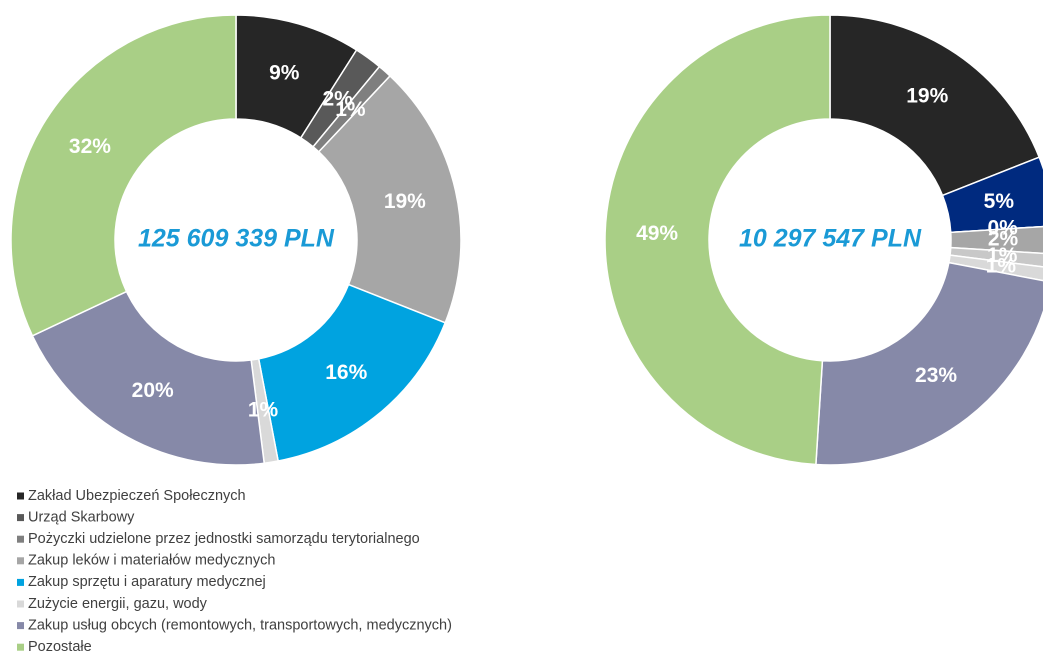  What do you see at coordinates (60, 647) in the screenshot?
I see `legend-label: Pozostałe` at bounding box center [60, 647].